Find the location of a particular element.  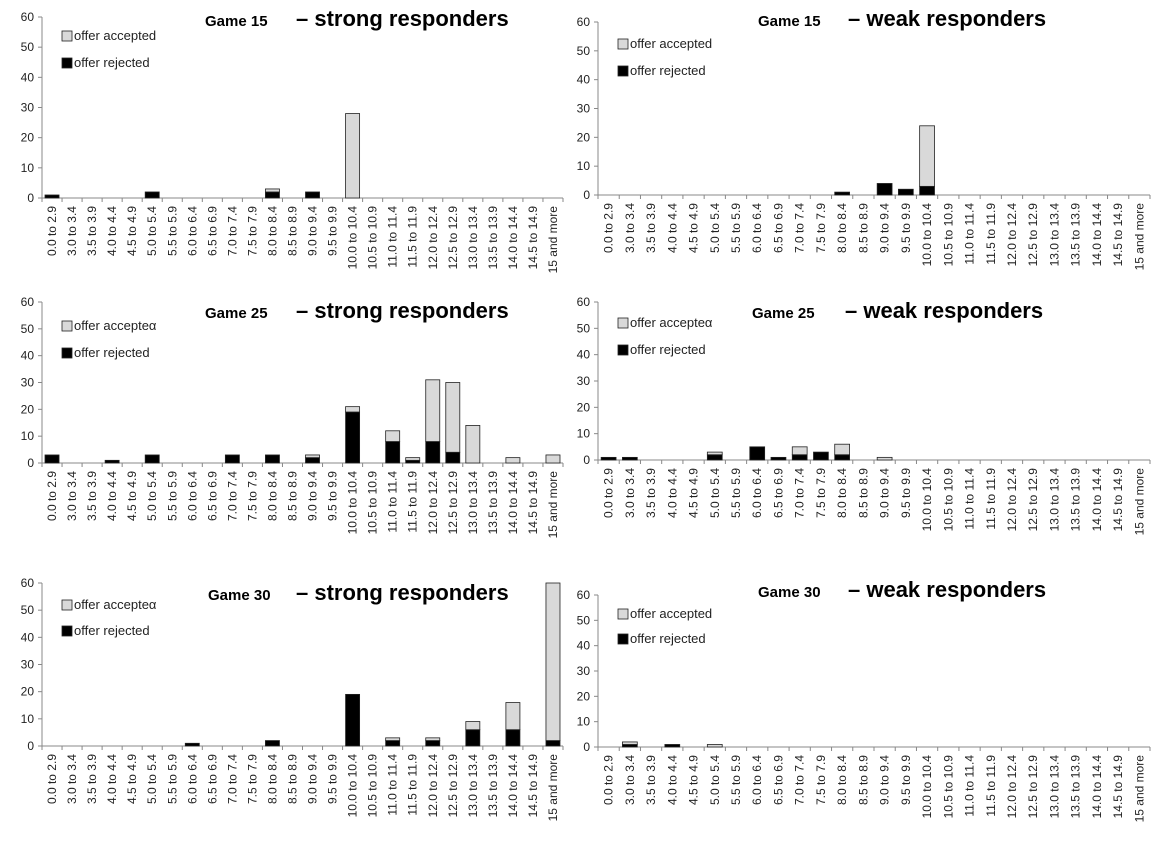

chart-title-game: Game 15 is located at coordinates (236, 21).